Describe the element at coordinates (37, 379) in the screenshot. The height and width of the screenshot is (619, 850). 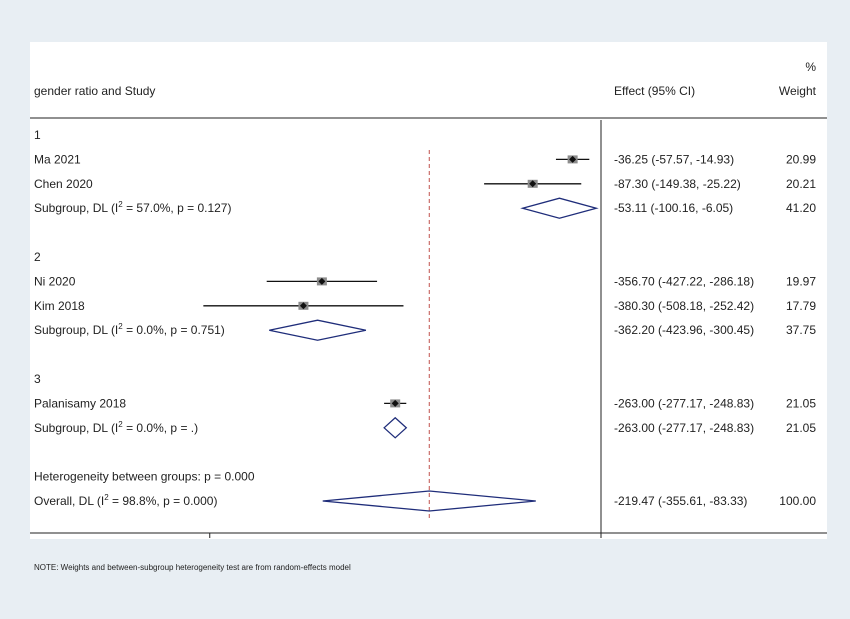
I see `subgroup-heading: 3` at that location.